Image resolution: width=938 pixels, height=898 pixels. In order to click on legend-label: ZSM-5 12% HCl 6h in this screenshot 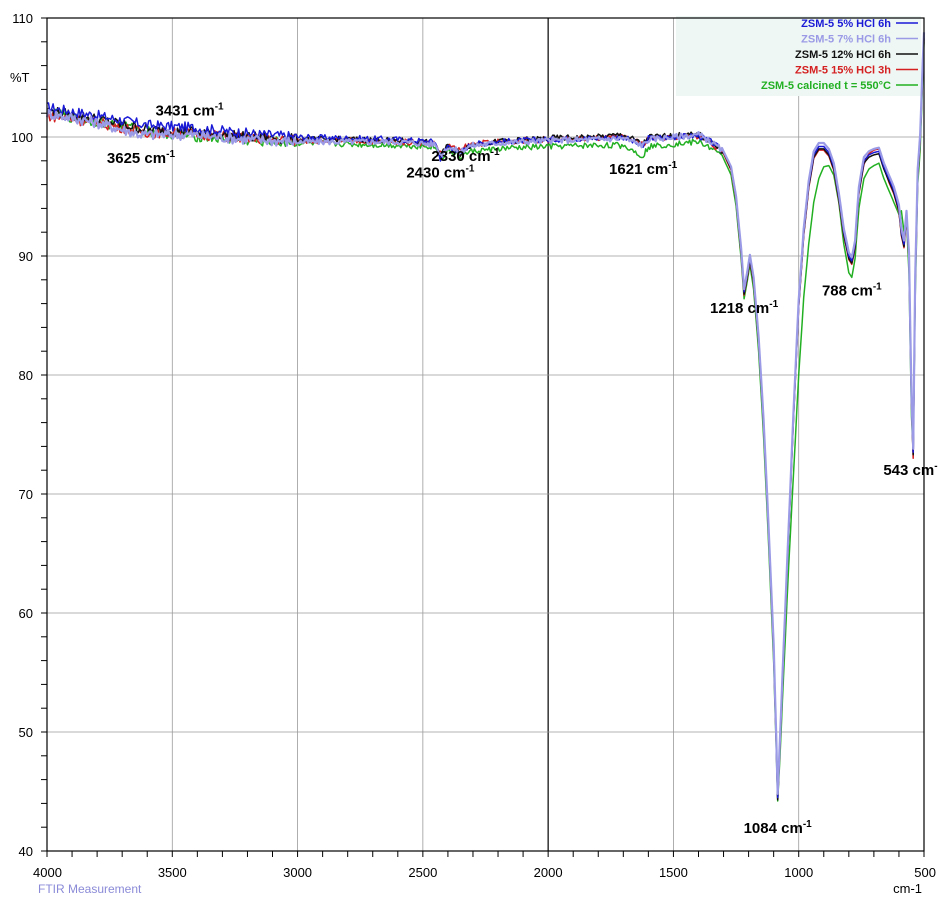, I will do `click(843, 55)`.